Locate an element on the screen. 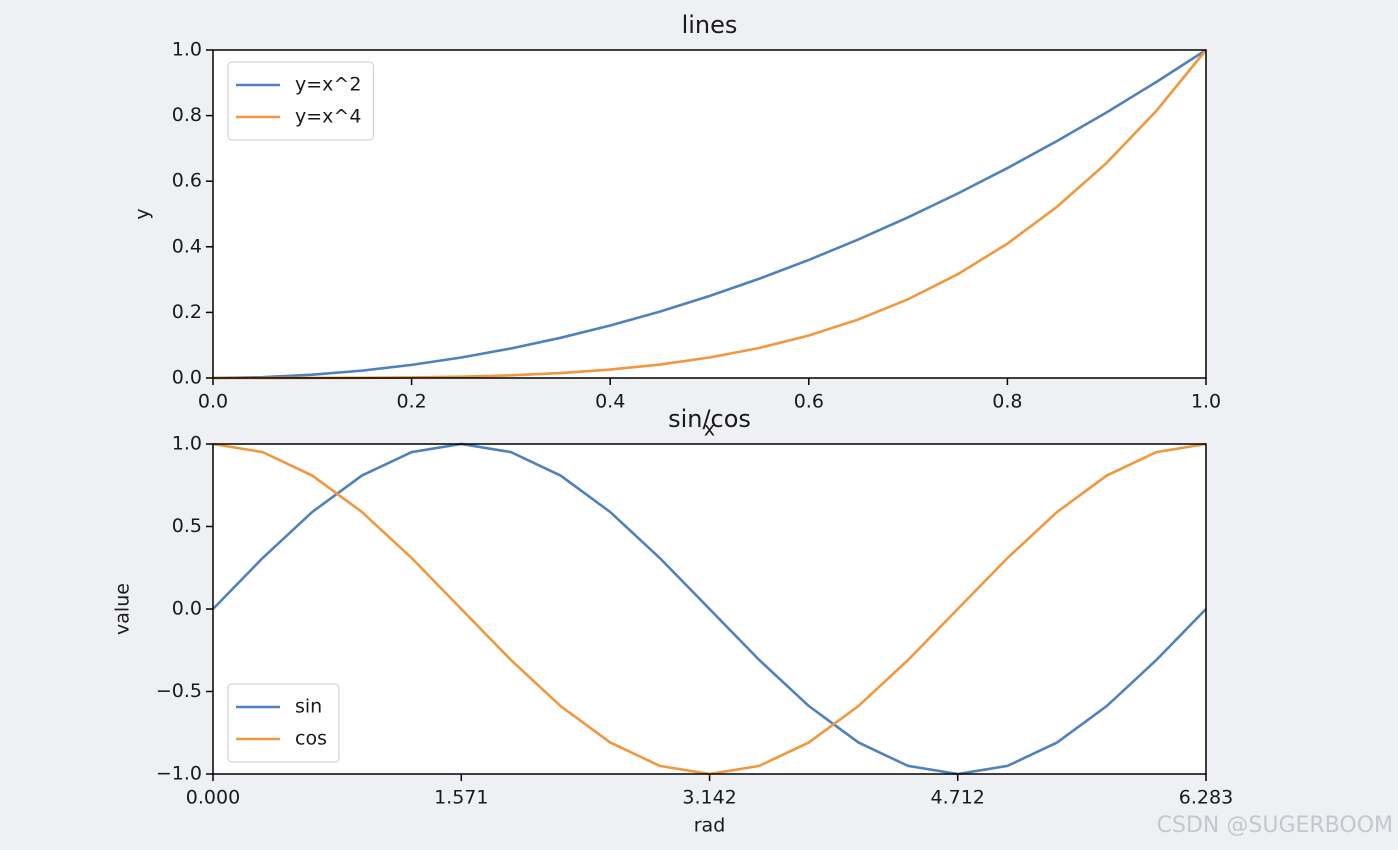  x-tick-label: 0.0 is located at coordinates (213, 402).